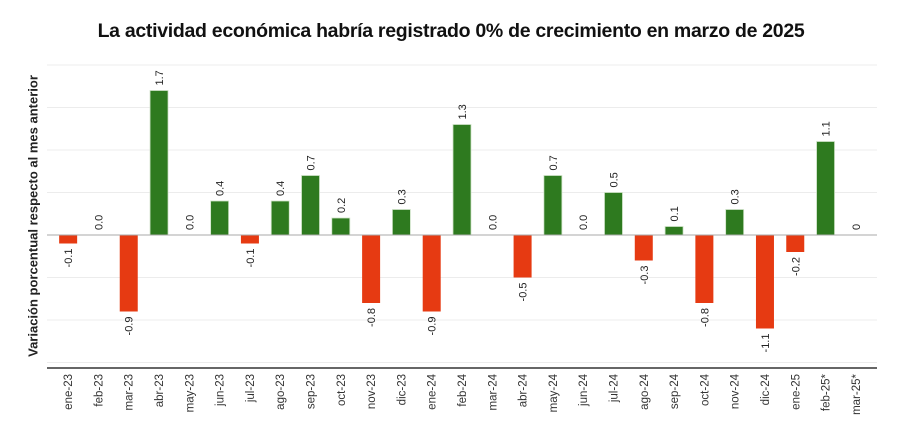 This screenshot has width=902, height=439. Describe the element at coordinates (766, 389) in the screenshot. I see `x-tick-label: dic-24` at that location.